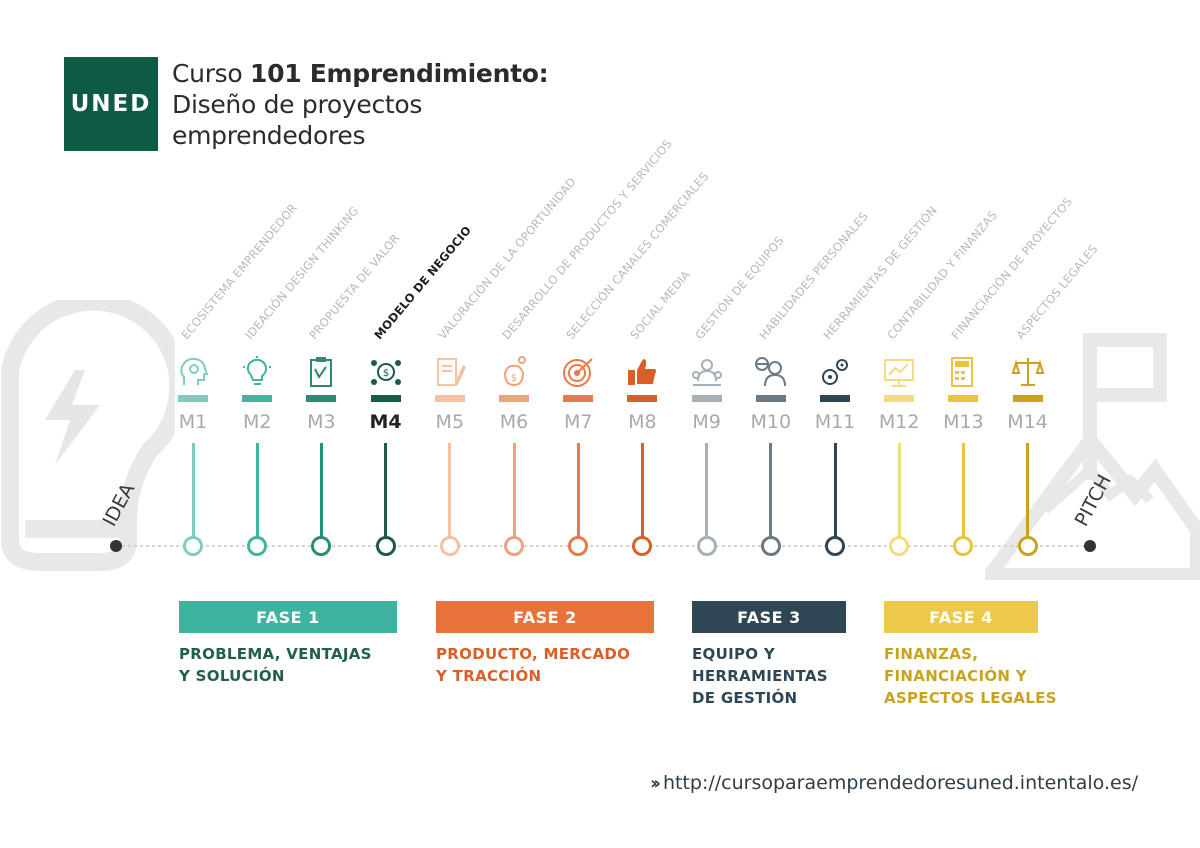 Image resolution: width=1200 pixels, height=848 pixels. I want to click on money-bag-icon: $, so click(514, 371).